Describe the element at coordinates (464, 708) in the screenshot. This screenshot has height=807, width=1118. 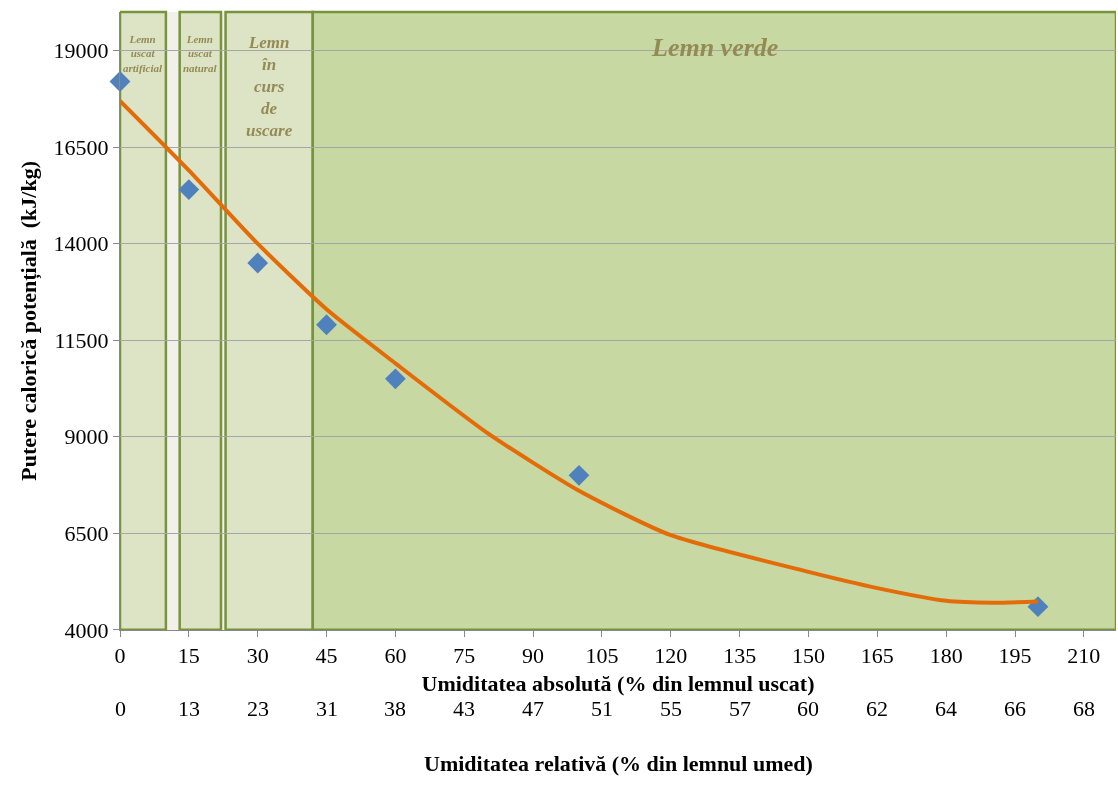
I see `text: 43` at that location.